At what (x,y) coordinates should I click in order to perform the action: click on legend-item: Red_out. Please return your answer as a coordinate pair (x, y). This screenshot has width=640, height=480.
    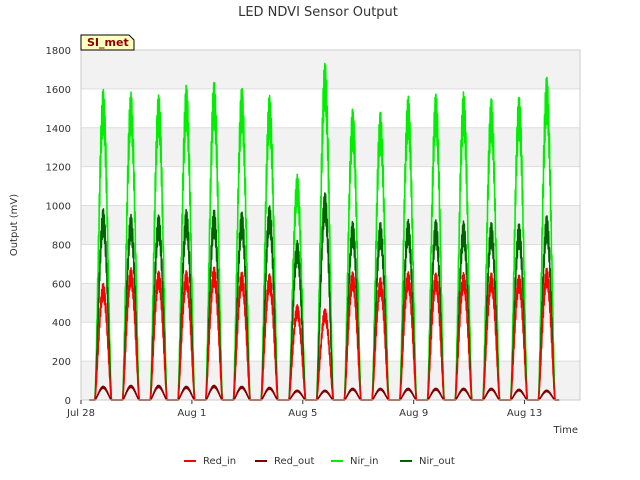
    Looking at the image, I should click on (284, 461).